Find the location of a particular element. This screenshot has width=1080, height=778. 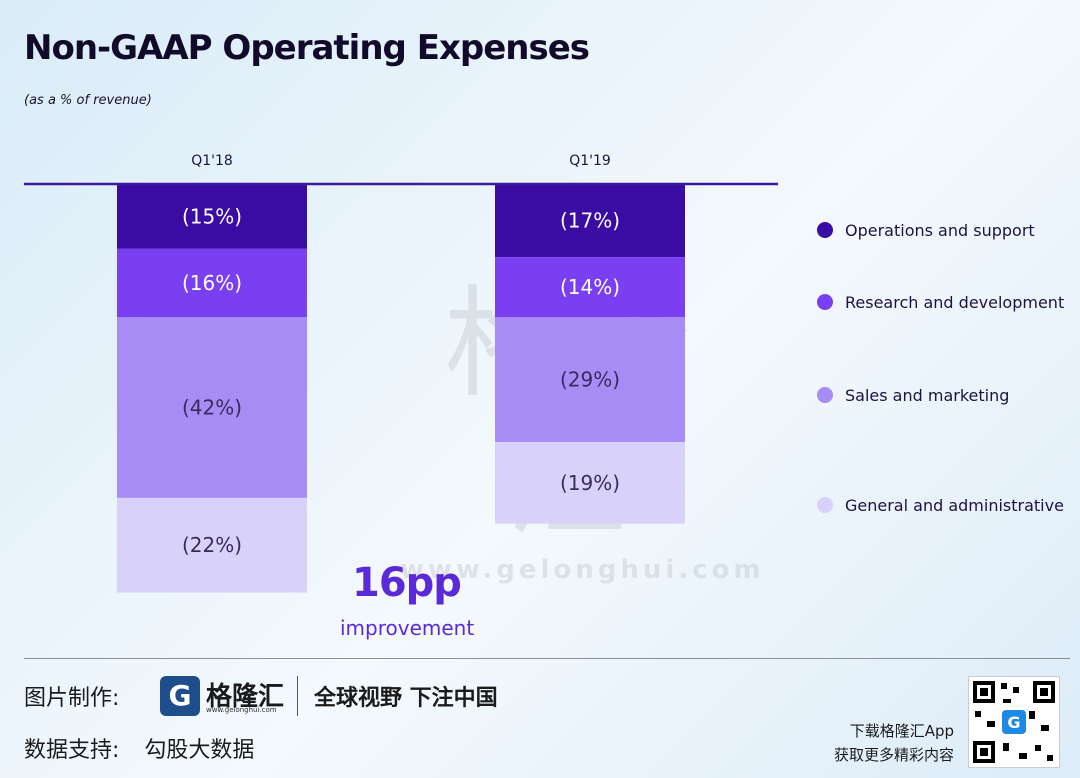

download-app-subtext: 获取更多精彩内容 is located at coordinates (893, 755).